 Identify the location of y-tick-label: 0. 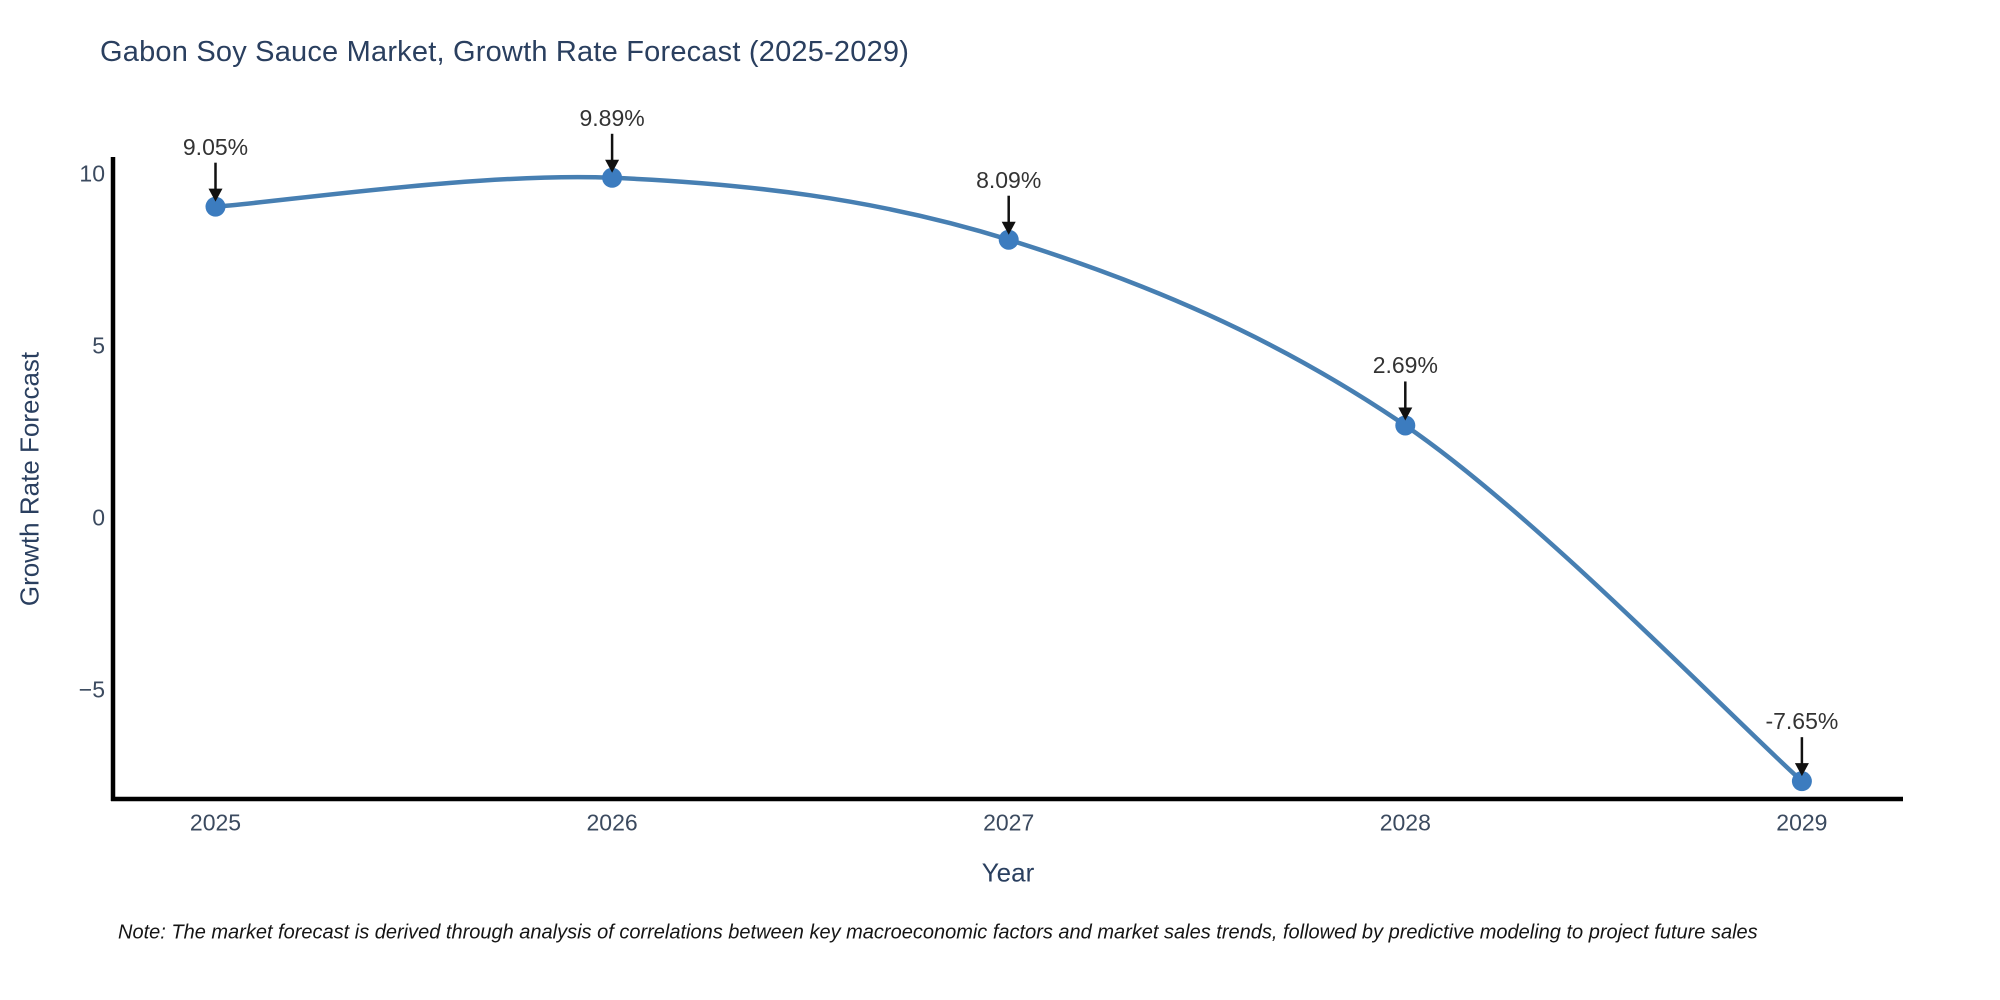
(98, 517).